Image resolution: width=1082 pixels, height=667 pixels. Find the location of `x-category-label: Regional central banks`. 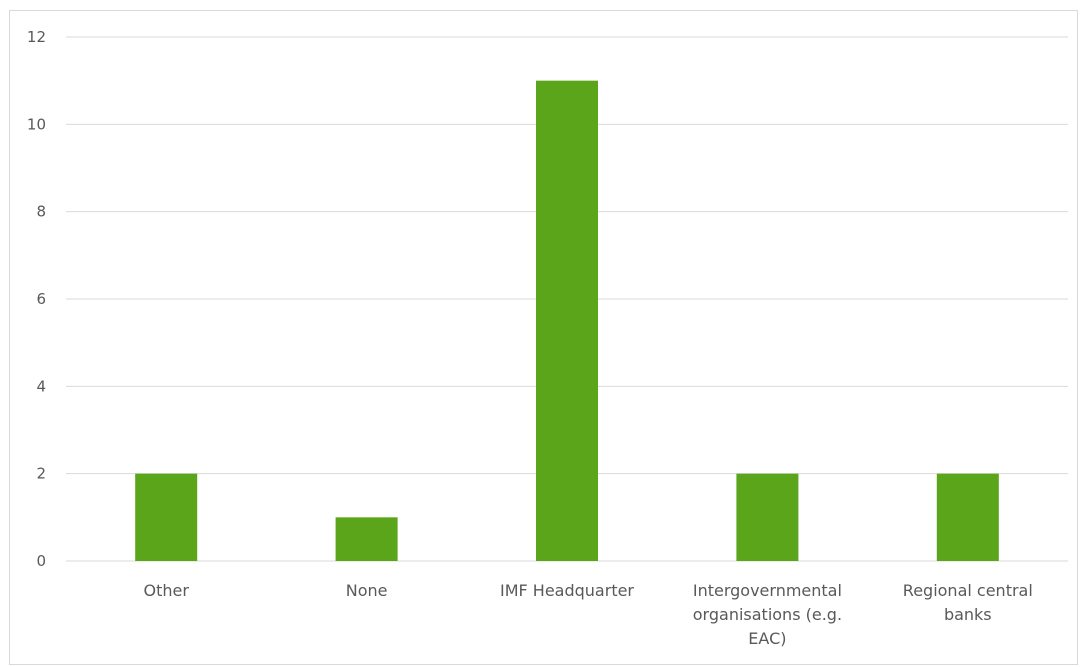

x-category-label: Regional central banks is located at coordinates (968, 602).